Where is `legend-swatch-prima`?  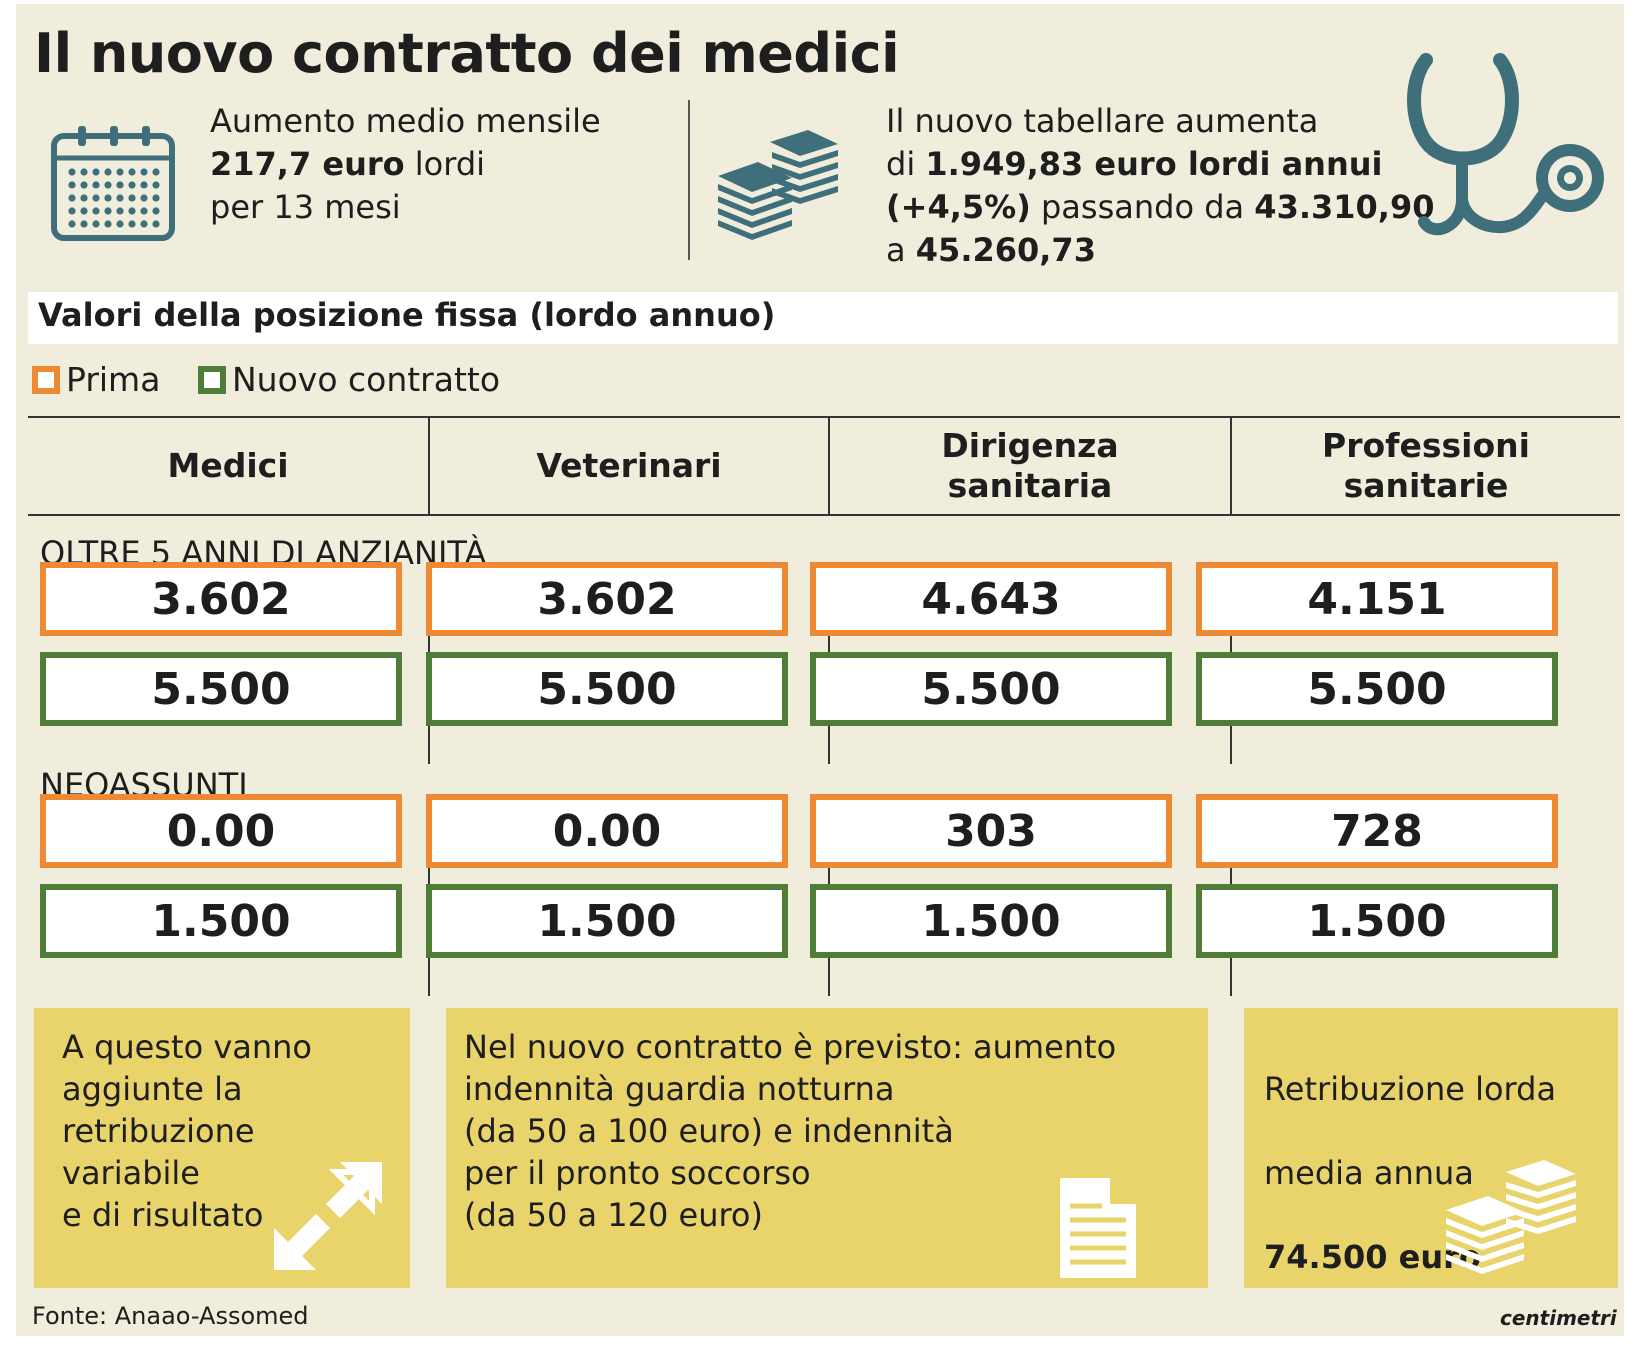 legend-swatch-prima is located at coordinates (46, 380).